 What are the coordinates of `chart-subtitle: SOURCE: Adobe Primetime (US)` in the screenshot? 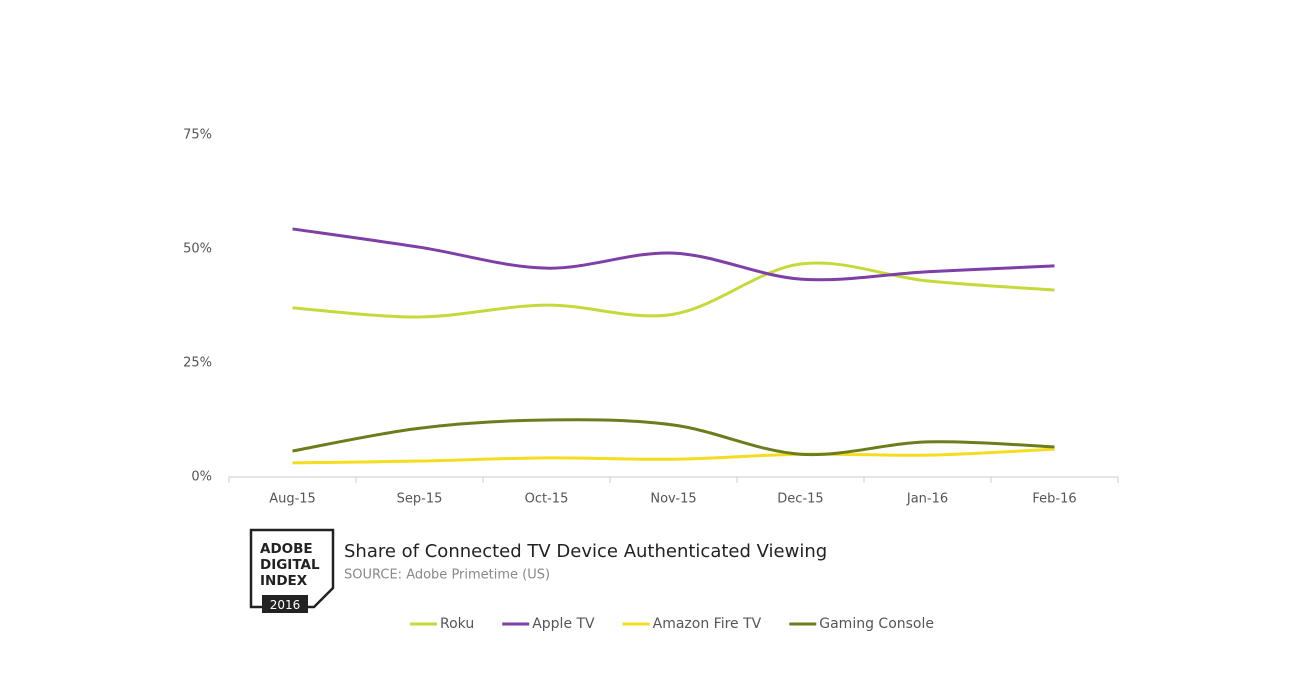 It's located at (447, 575).